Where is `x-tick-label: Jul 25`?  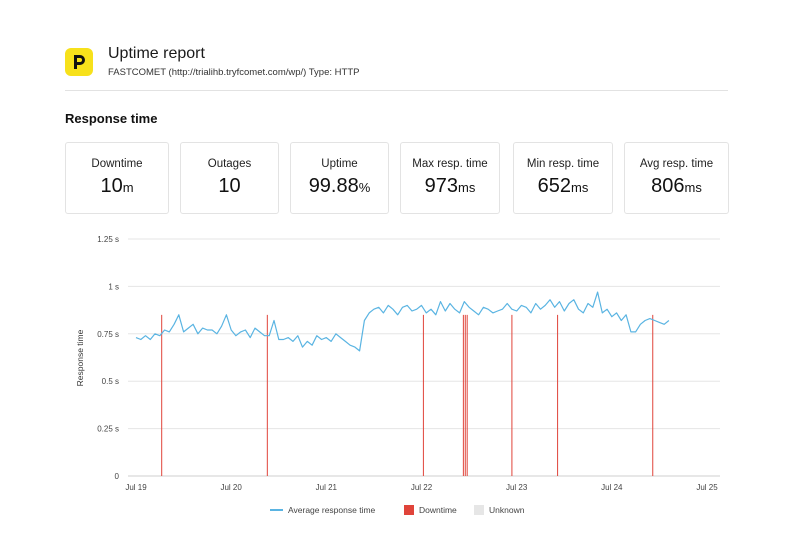 x-tick-label: Jul 25 is located at coordinates (707, 487).